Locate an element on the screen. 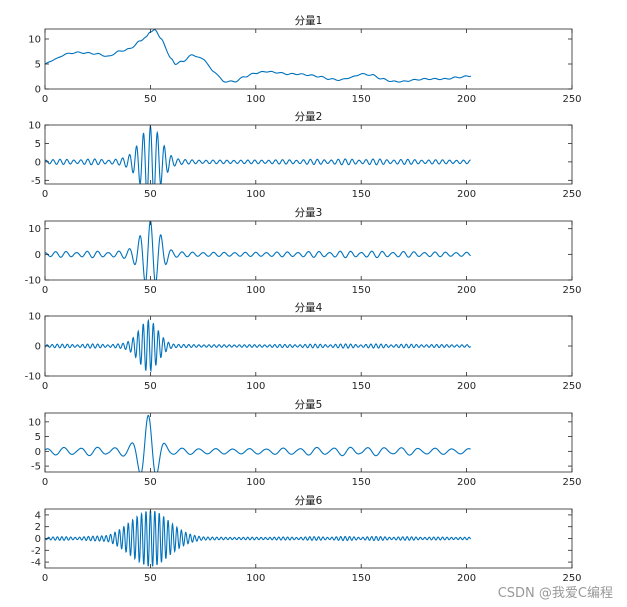  y-tick-label: 2 is located at coordinates (38, 527).